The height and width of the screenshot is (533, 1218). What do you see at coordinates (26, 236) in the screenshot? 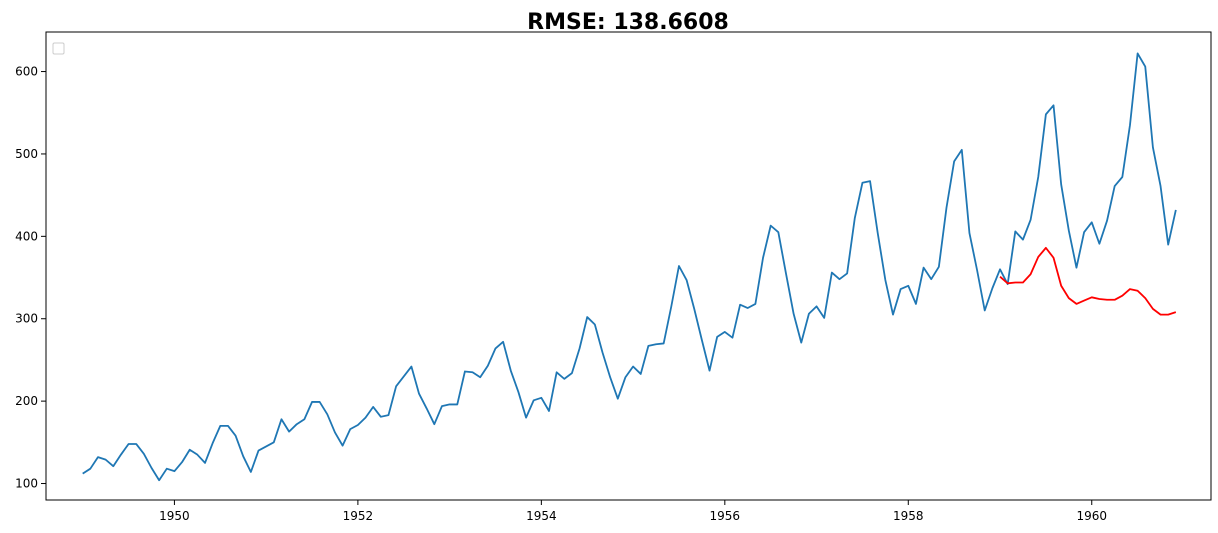
I see `y-tick-label: 400` at bounding box center [26, 236].